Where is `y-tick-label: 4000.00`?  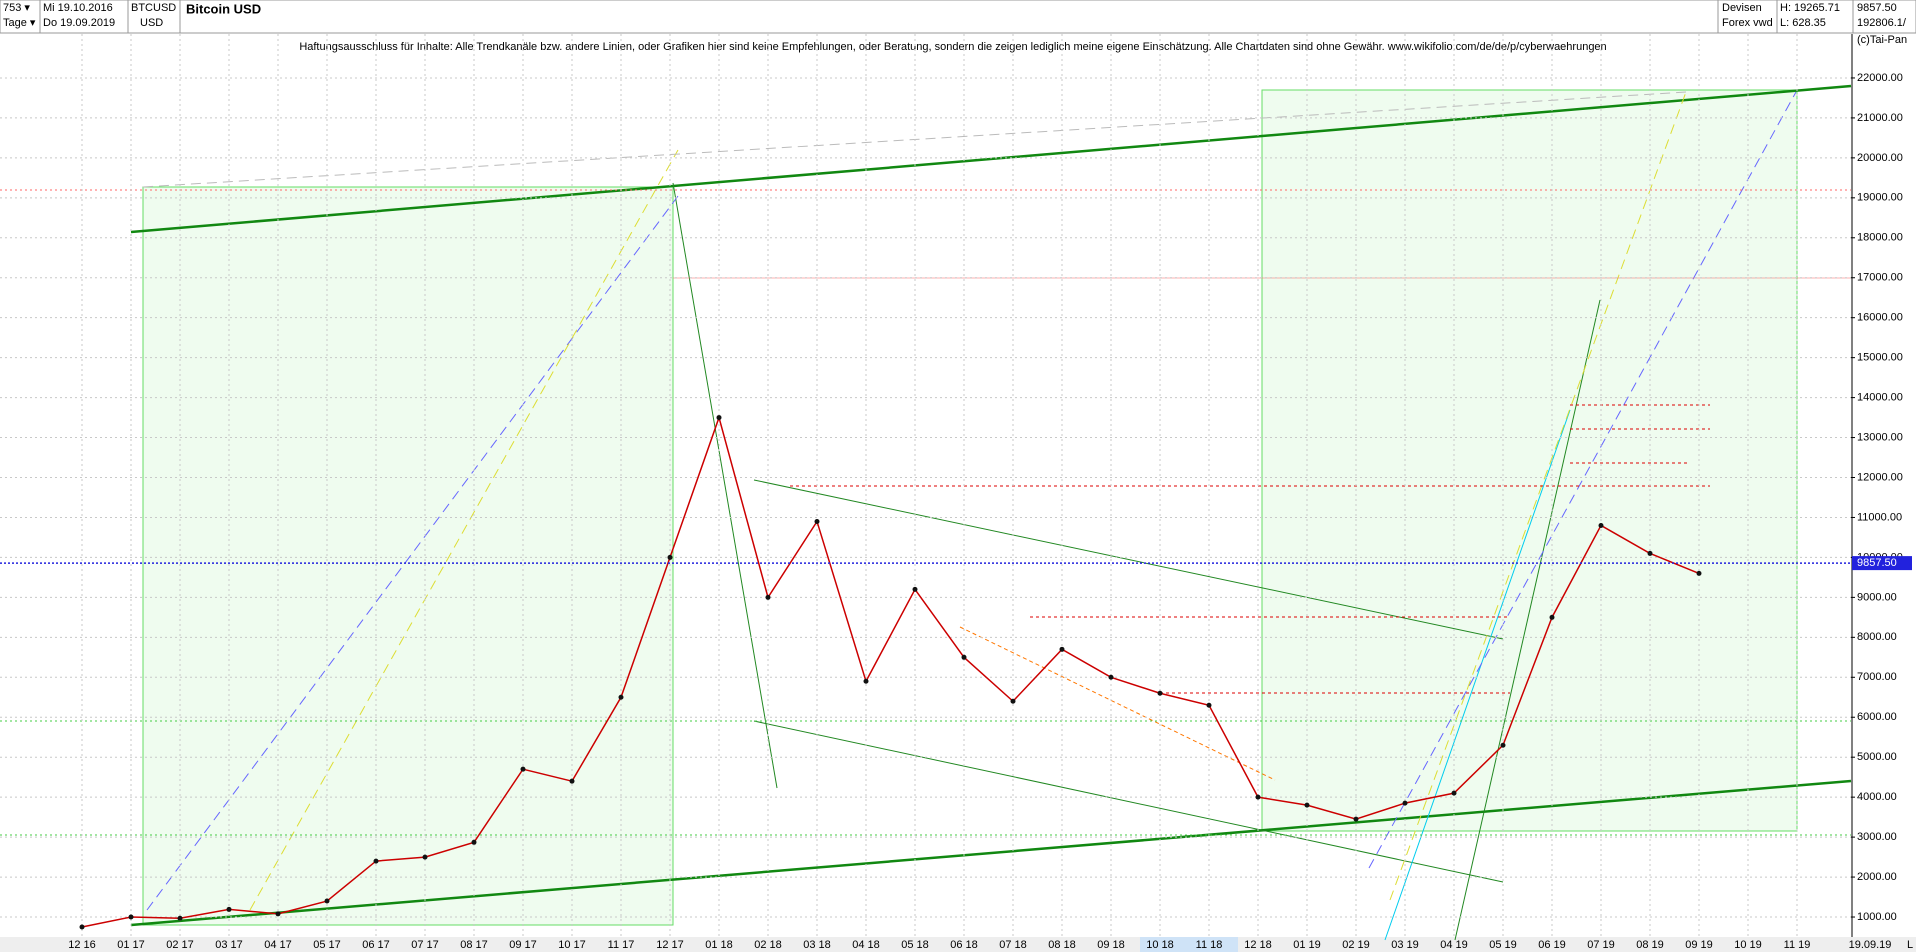 y-tick-label: 4000.00 is located at coordinates (1877, 797).